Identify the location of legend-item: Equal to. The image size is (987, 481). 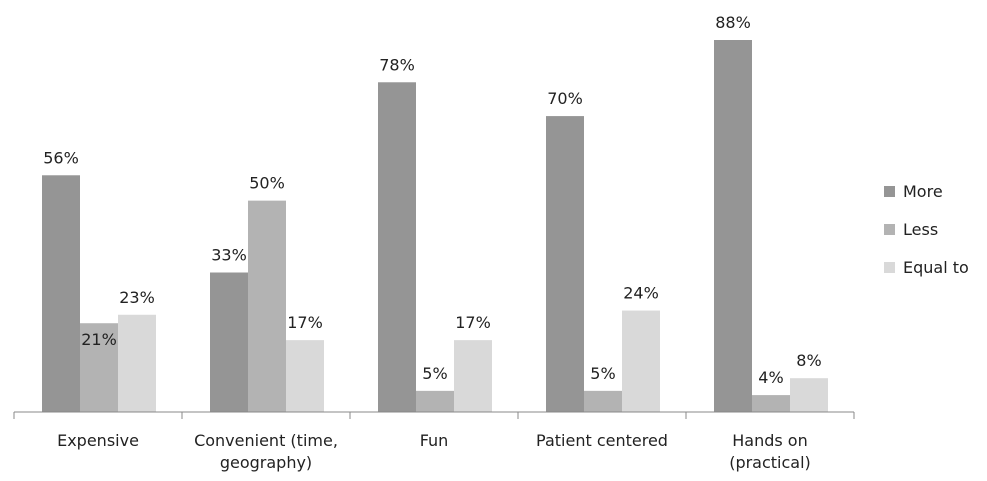
(926, 267).